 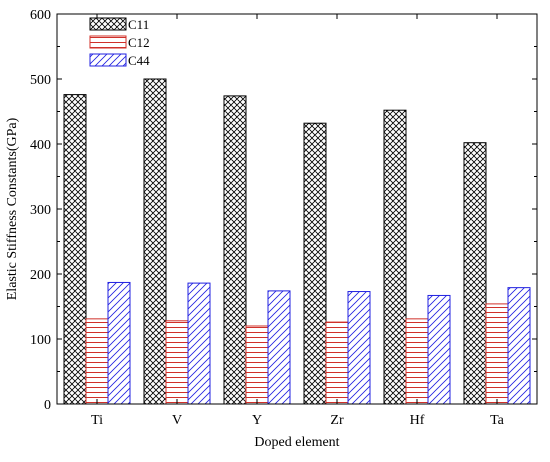 I want to click on bar-c11-hf, so click(x=395, y=257).